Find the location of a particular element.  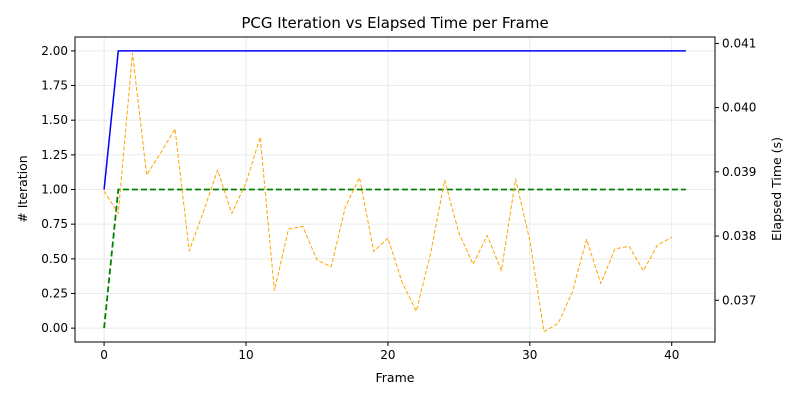

y-axis-label-right: Elapsed Time (s) is located at coordinates (776, 189).